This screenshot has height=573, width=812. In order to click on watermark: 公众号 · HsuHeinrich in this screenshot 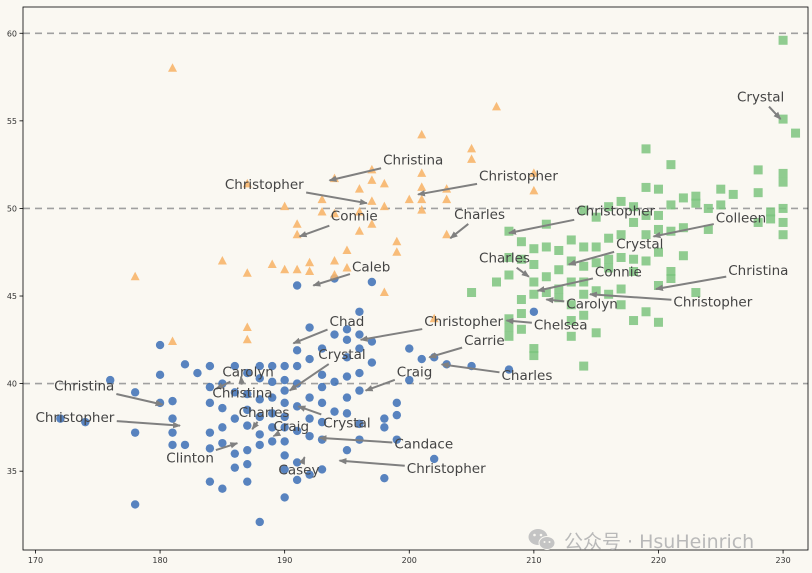, I will do `click(641, 541)`.